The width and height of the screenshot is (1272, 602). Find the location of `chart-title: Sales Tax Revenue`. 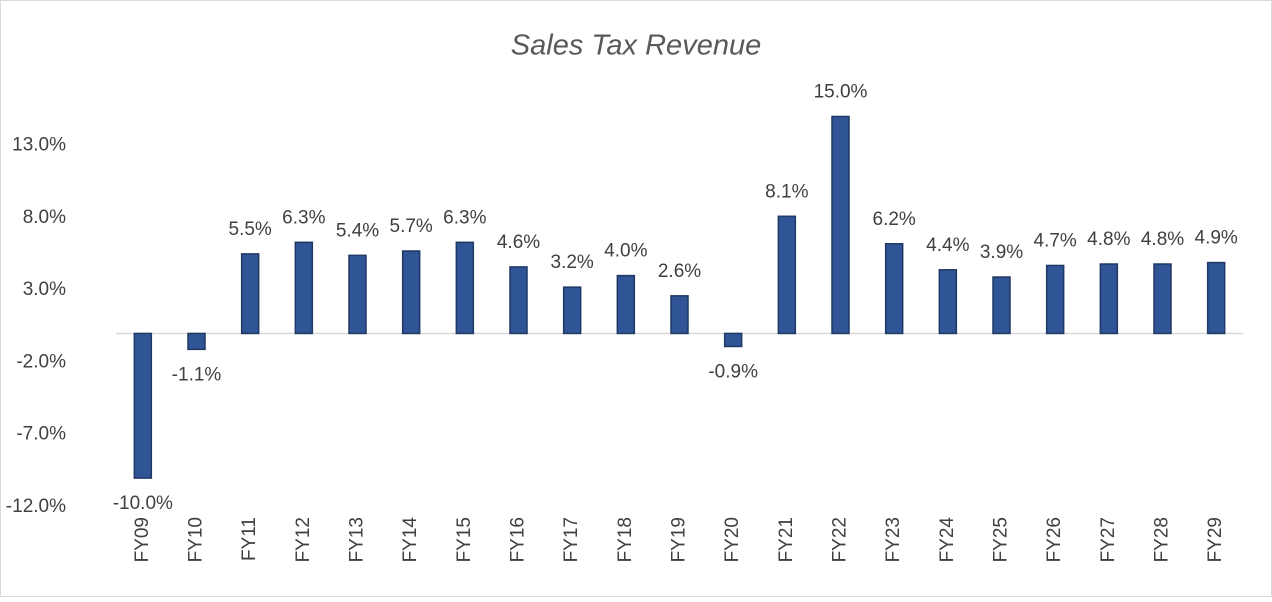

chart-title: Sales Tax Revenue is located at coordinates (636, 46).